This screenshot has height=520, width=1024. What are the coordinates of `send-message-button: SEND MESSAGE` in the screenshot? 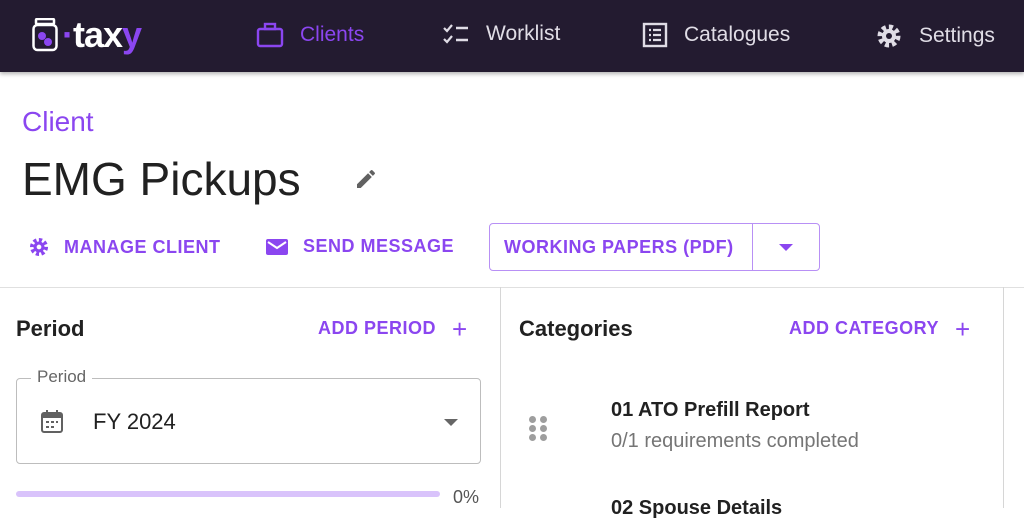 It's located at (359, 246).